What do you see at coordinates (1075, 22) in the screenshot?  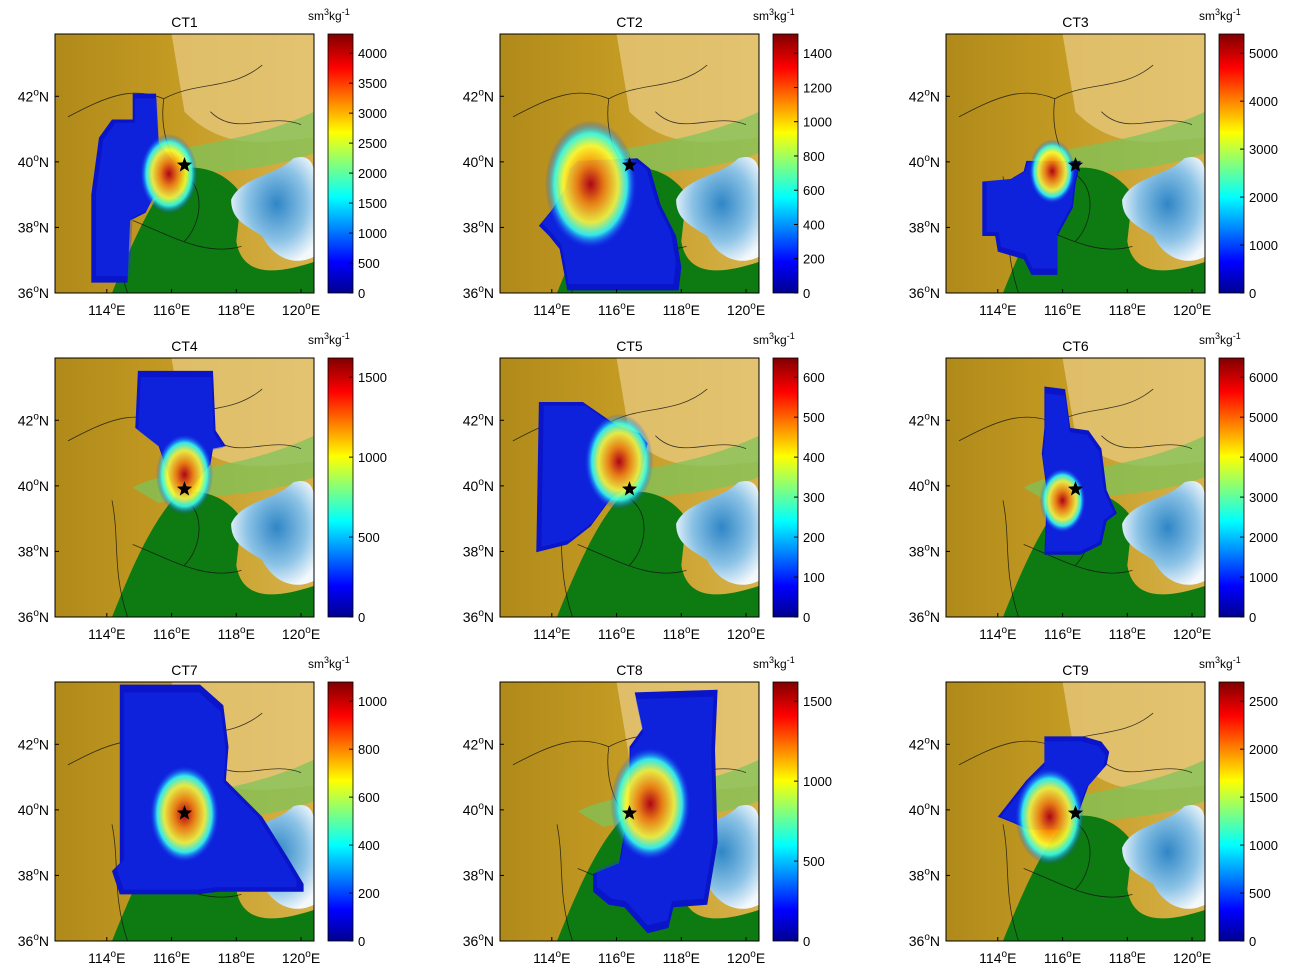 I see `panel-title: CT3` at bounding box center [1075, 22].